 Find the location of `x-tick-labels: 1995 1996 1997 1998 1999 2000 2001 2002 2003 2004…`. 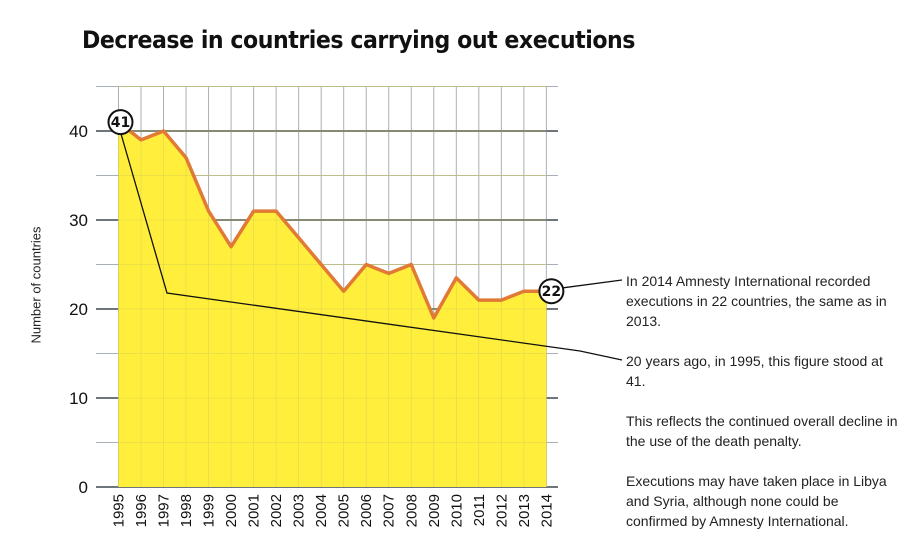

x-tick-labels: 1995 1996 1997 1998 1999 2000 2001 2002 2003 2004… is located at coordinates (333, 510).